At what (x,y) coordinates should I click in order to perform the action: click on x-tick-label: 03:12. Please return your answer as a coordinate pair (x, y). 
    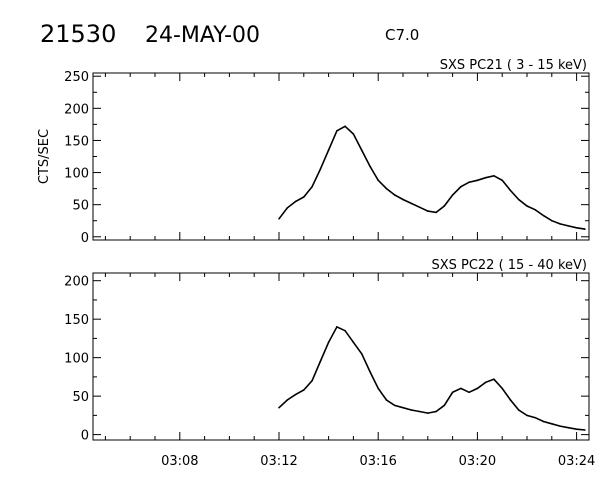
    Looking at the image, I should click on (278, 461).